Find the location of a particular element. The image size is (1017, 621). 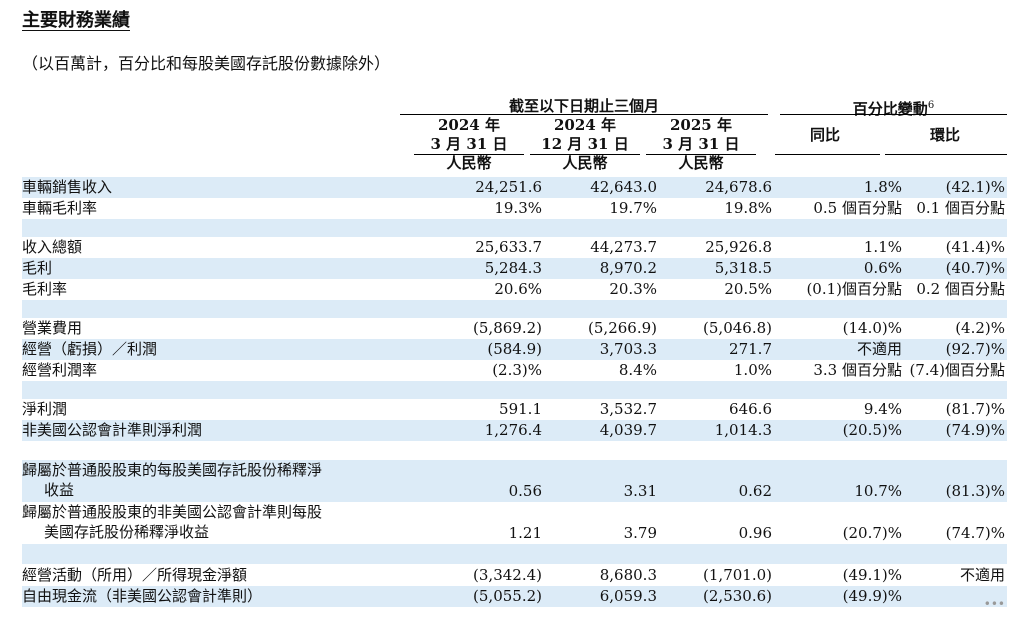

row-value-yoy: (20.5)% is located at coordinates (872, 430).